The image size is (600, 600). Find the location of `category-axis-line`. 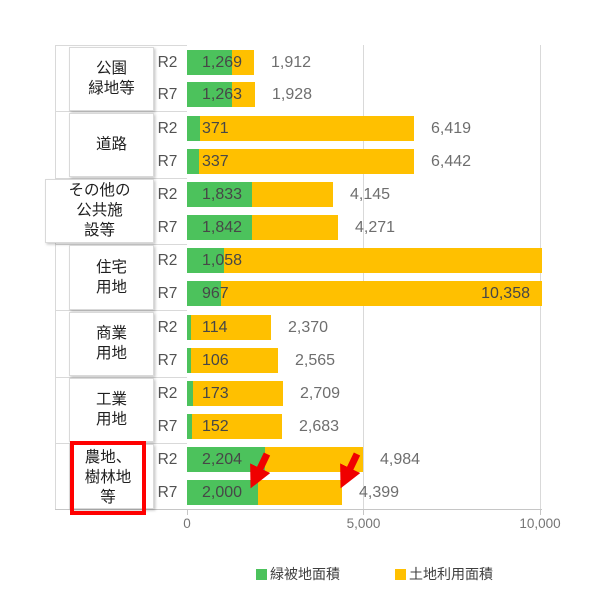

category-axis-line is located at coordinates (55, 277).